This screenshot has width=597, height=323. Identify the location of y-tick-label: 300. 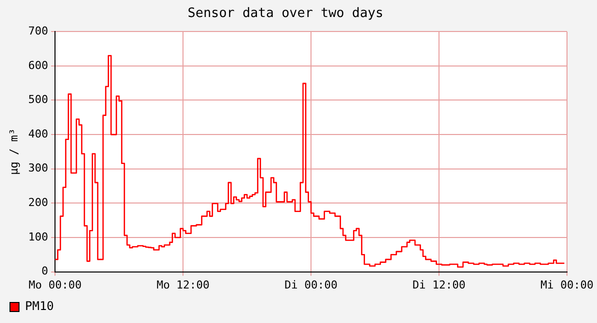
(38, 168).